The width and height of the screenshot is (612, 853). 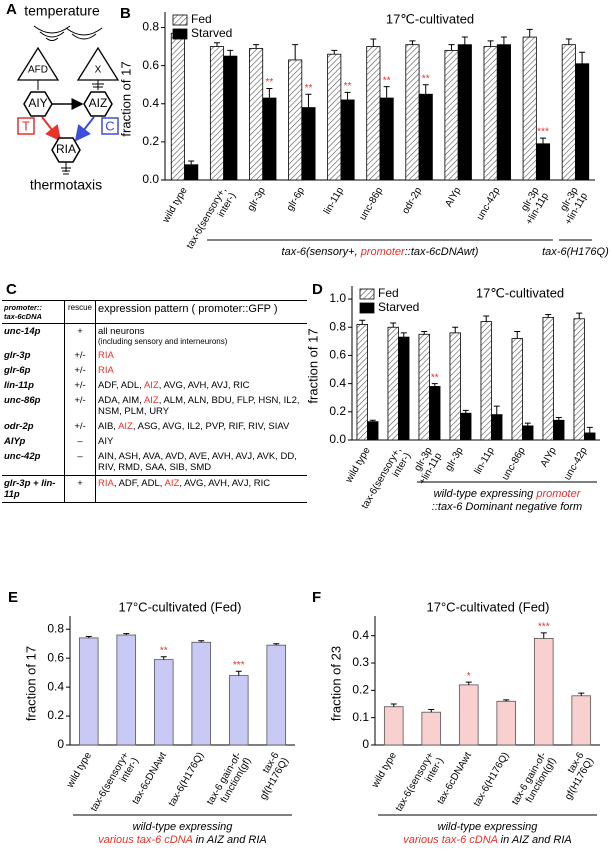 What do you see at coordinates (371, 203) in the screenshot?
I see `x-tick-label-line: unc-86p` at bounding box center [371, 203].